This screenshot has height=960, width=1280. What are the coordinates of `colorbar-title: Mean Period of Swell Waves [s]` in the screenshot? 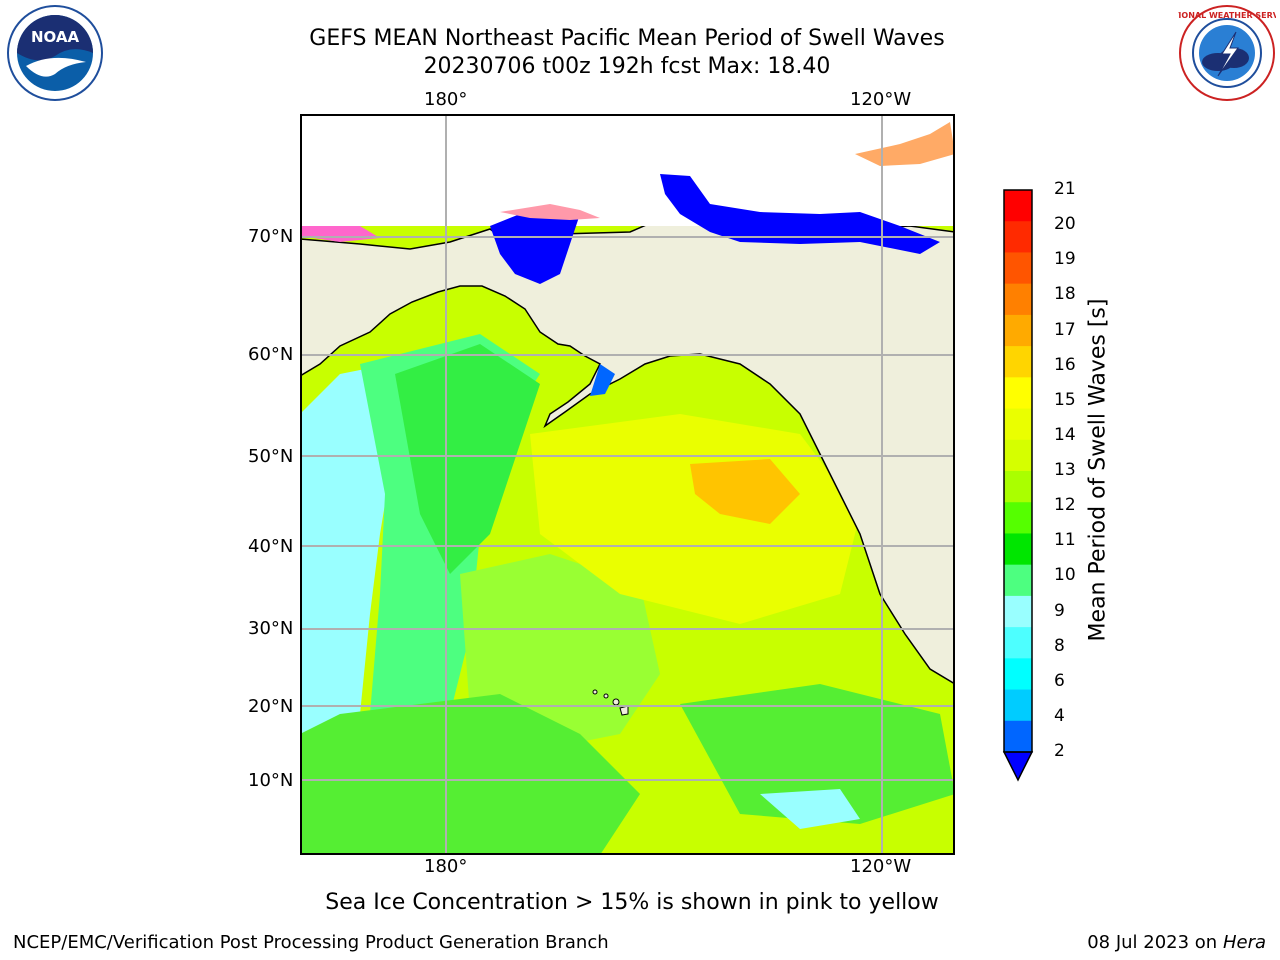 It's located at (1098, 470).